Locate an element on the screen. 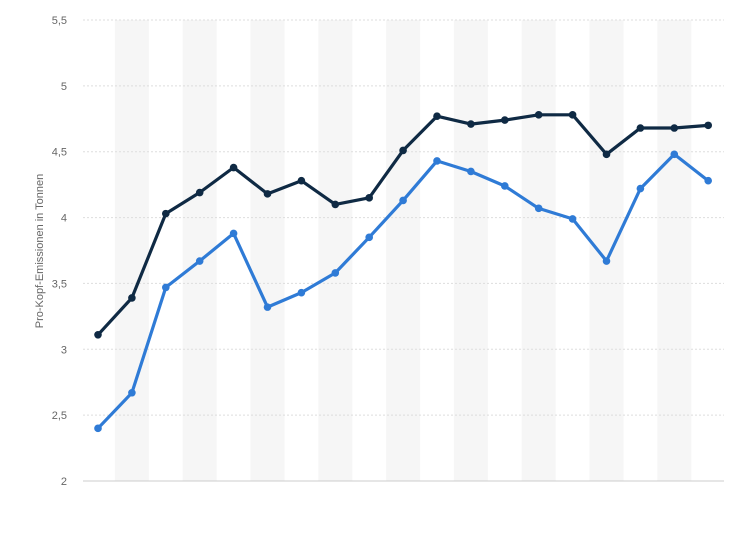  y-tick-label: 5,5 is located at coordinates (59, 21).